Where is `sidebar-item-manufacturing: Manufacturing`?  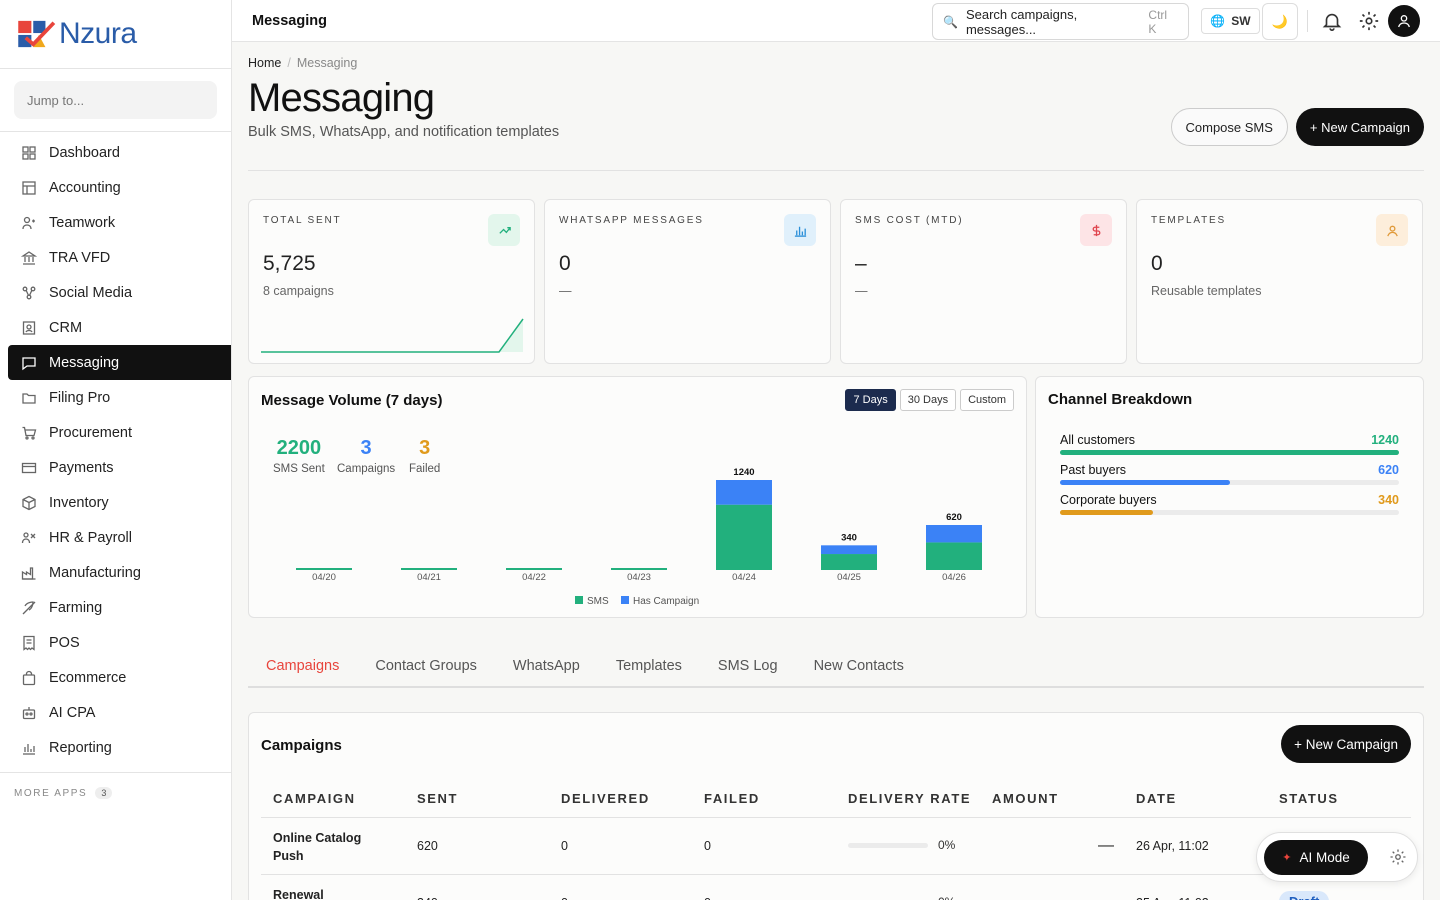 sidebar-item-manufacturing: Manufacturing is located at coordinates (115, 572).